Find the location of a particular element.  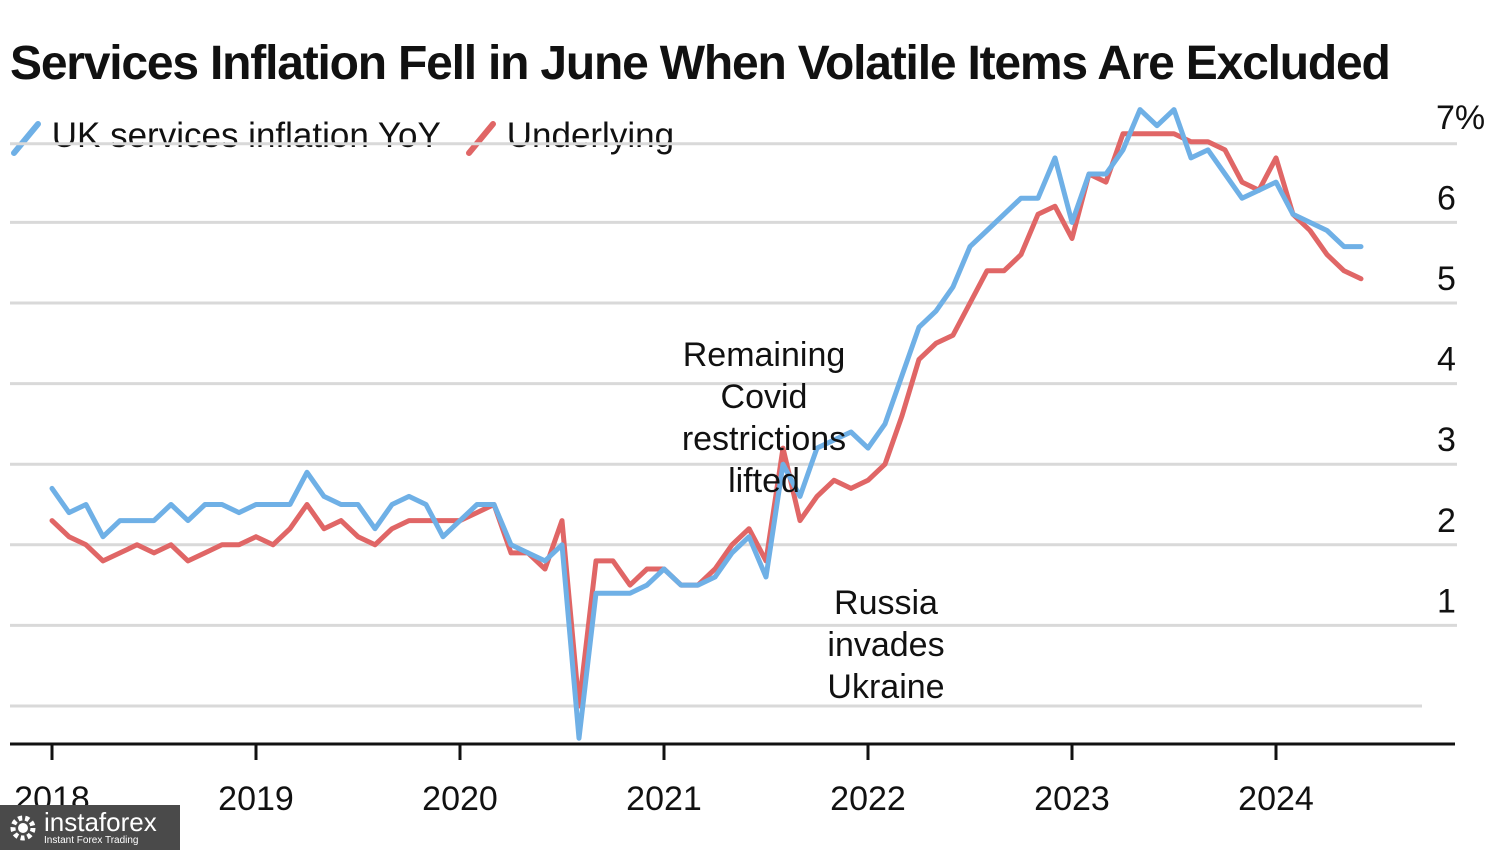

legend-label-services: UK services inflation YoY is located at coordinates (246, 135).